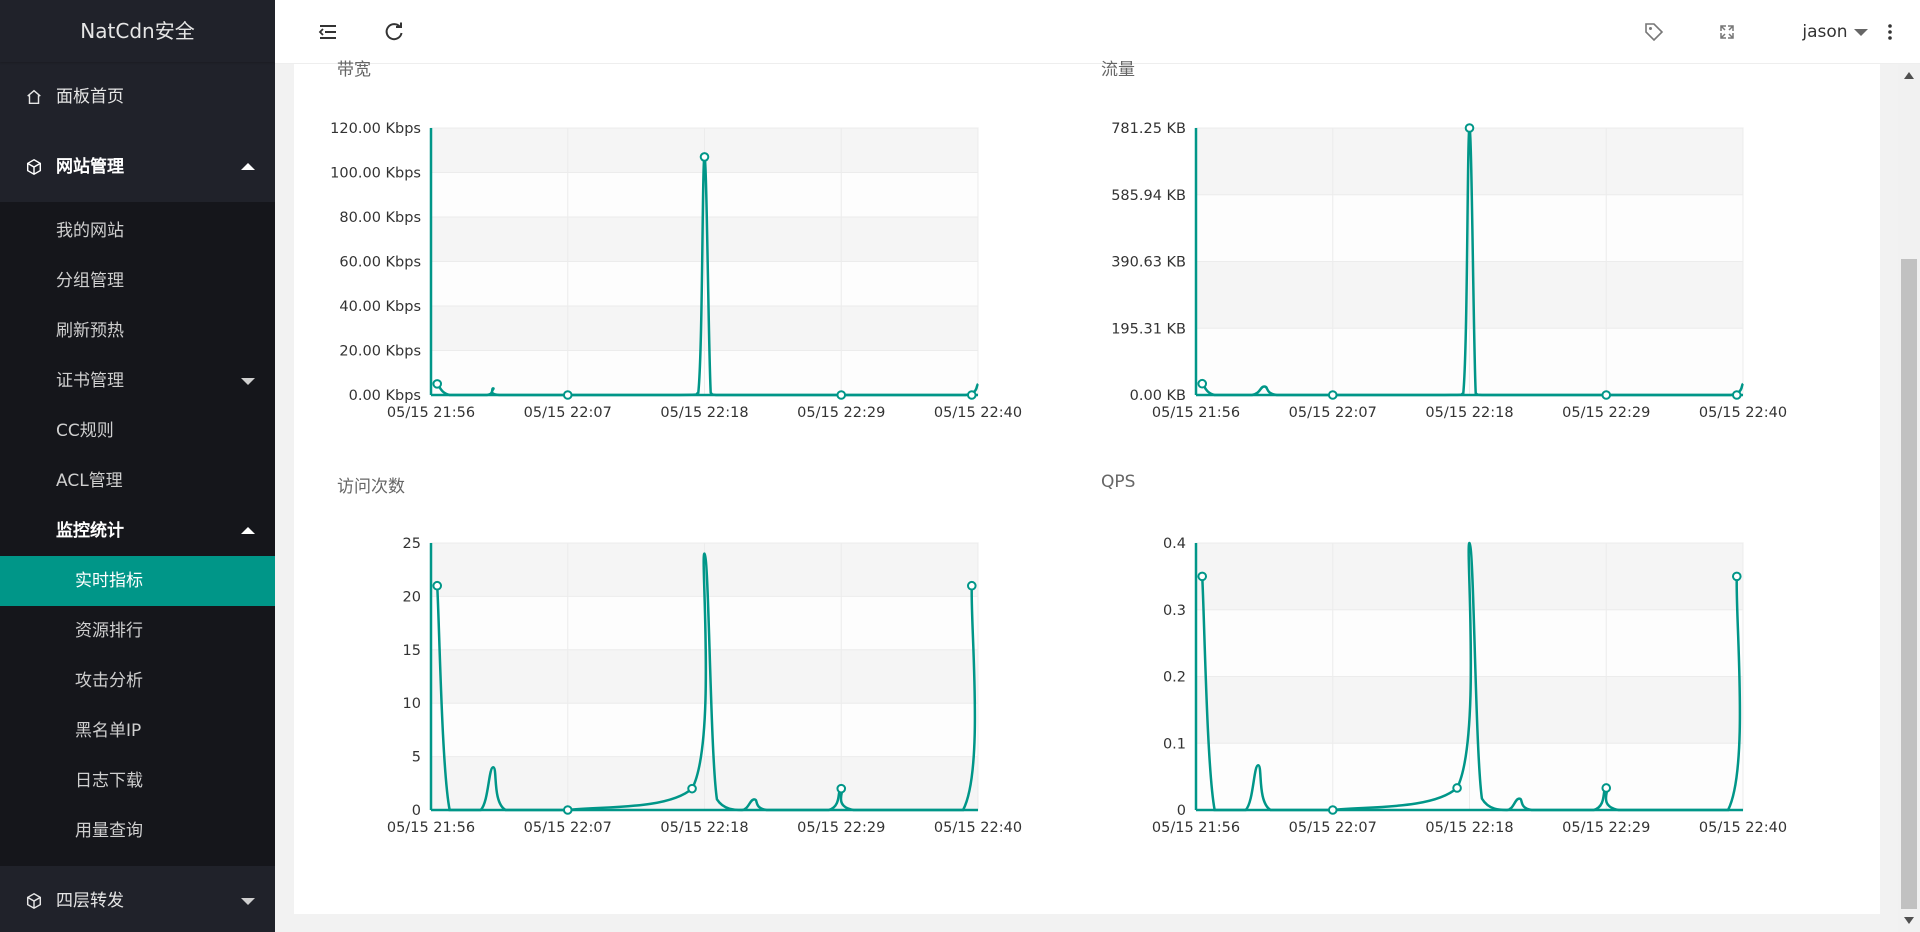  Describe the element at coordinates (380, 307) in the screenshot. I see `bandwidth-y-tick-label: 40.00 Kbps` at that location.